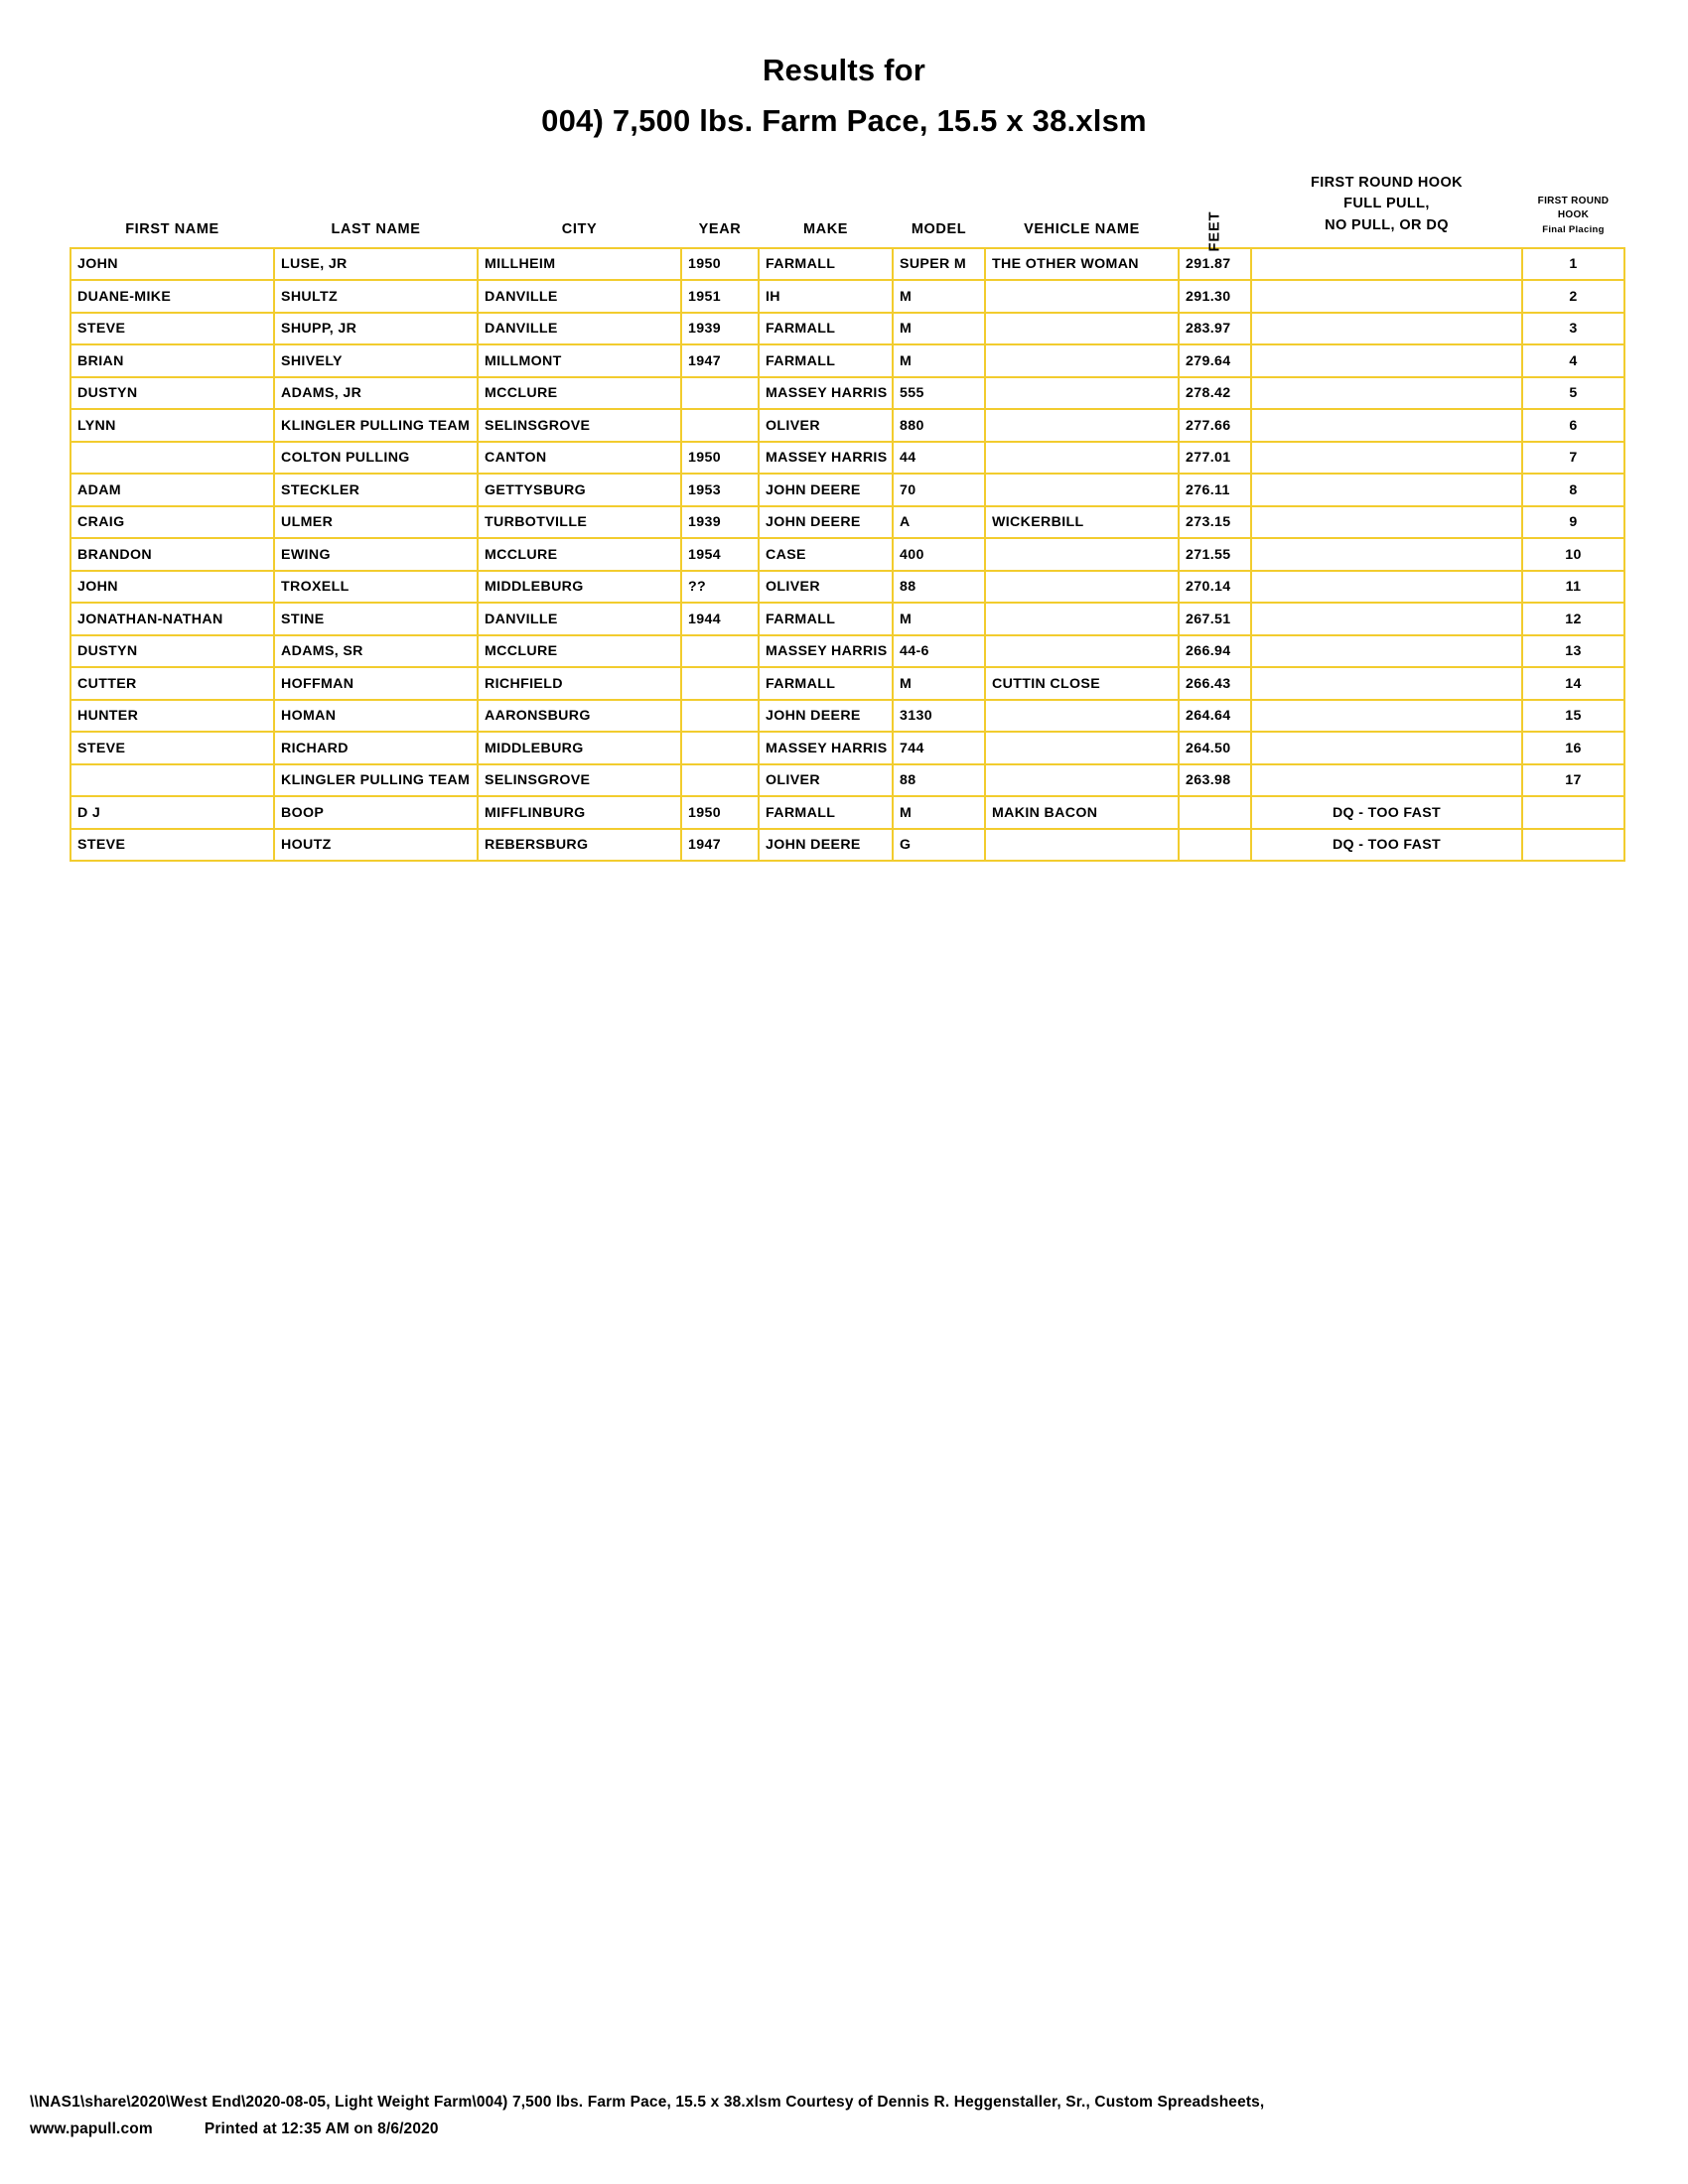 The width and height of the screenshot is (1688, 2184). I want to click on cell-year: 1944, so click(720, 619).